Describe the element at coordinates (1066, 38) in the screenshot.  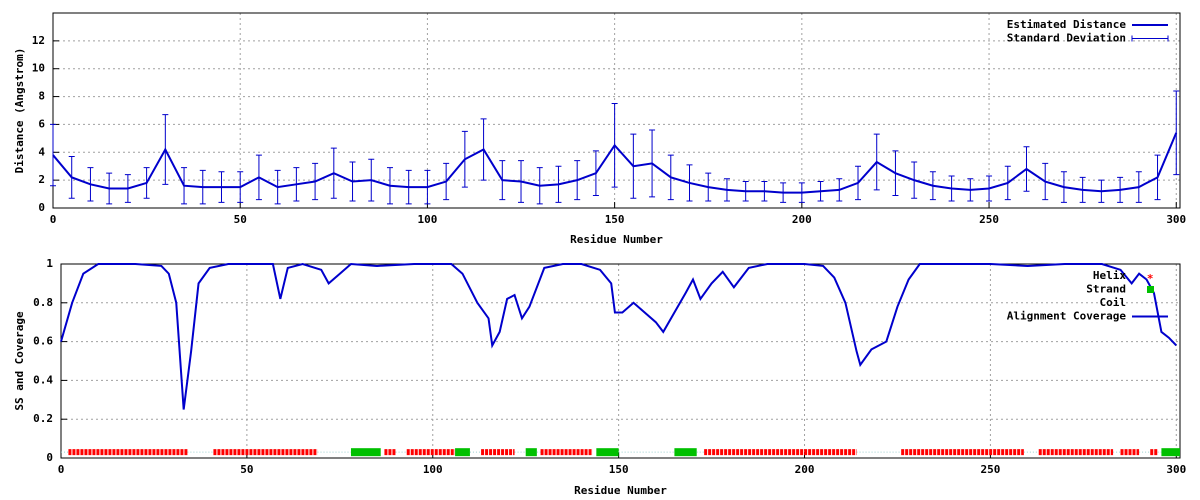
I see `legend-label: Standard Deviation` at that location.